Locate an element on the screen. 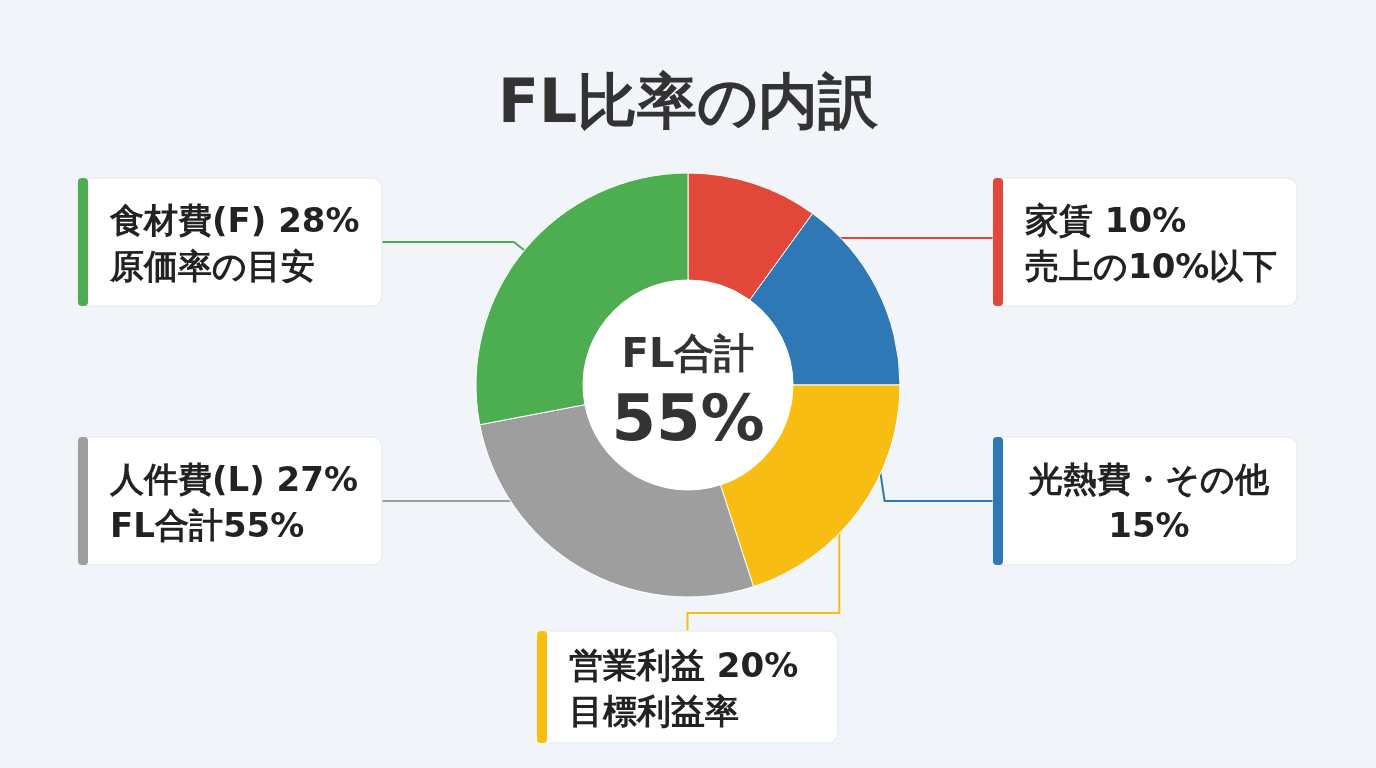  chart-title: FL比率の内訳 is located at coordinates (688, 101).